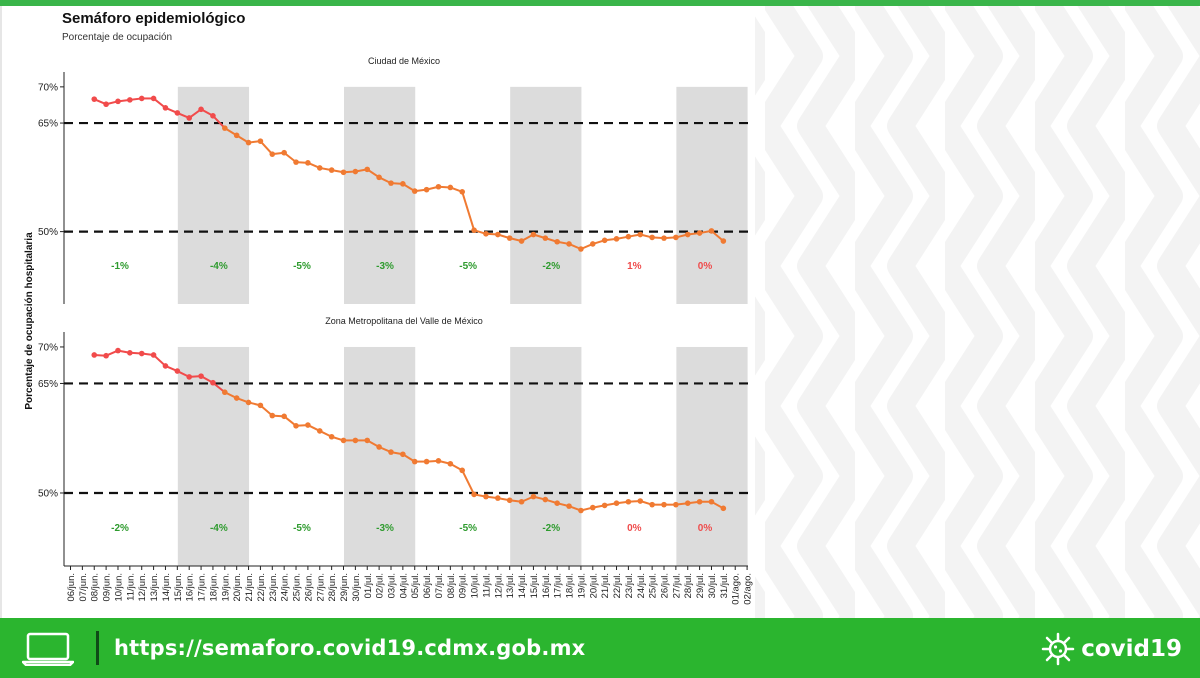 The image size is (1200, 678). I want to click on x-tick-label: 21/jul., so click(605, 585).